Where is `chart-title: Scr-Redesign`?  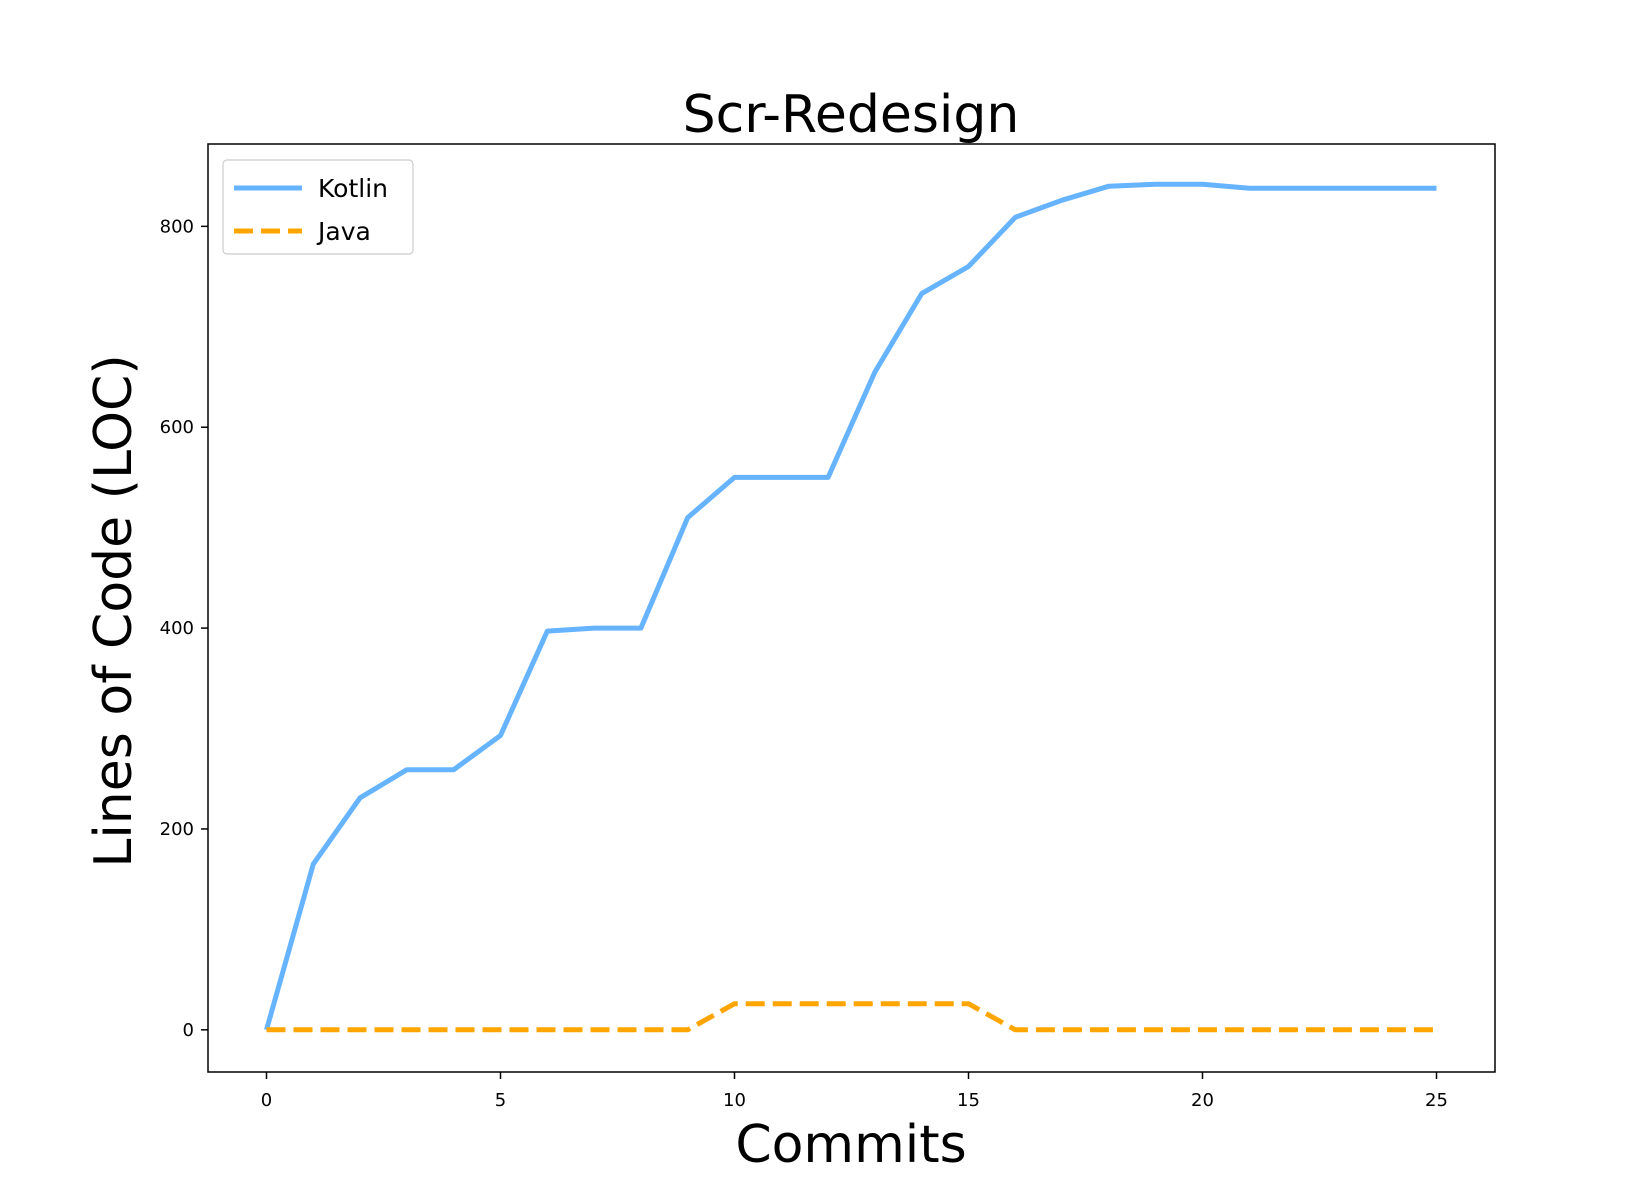 chart-title: Scr-Redesign is located at coordinates (851, 115).